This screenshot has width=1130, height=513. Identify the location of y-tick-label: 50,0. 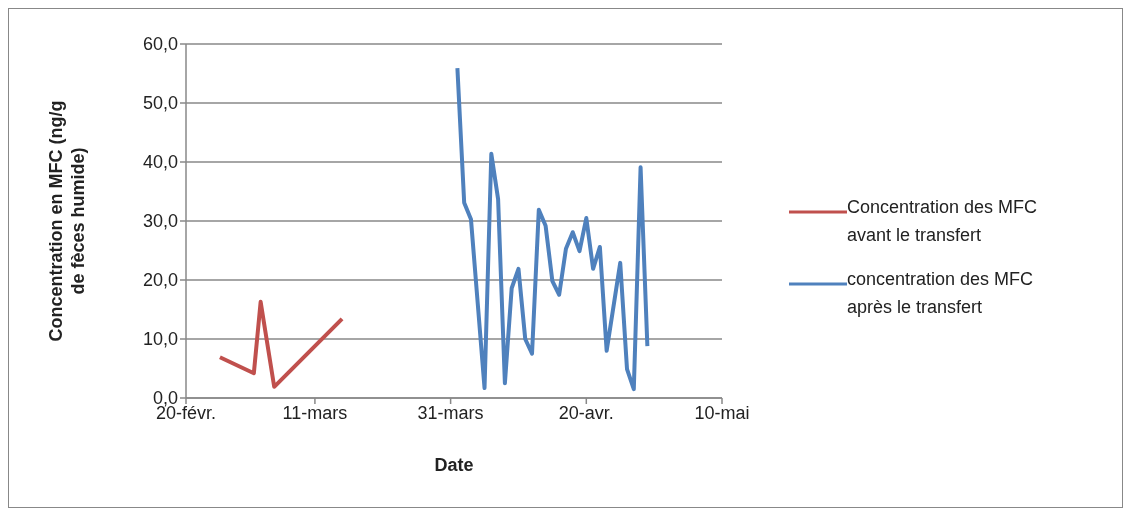
(160, 103).